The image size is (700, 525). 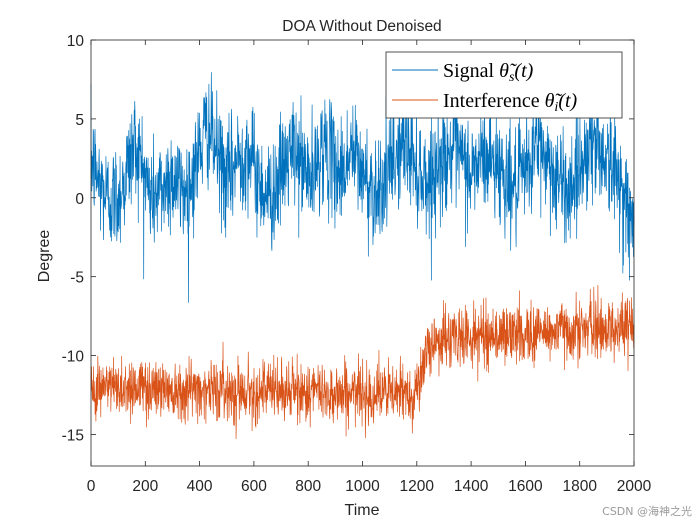 I want to click on x-tick-label: 1800, so click(x=579, y=486).